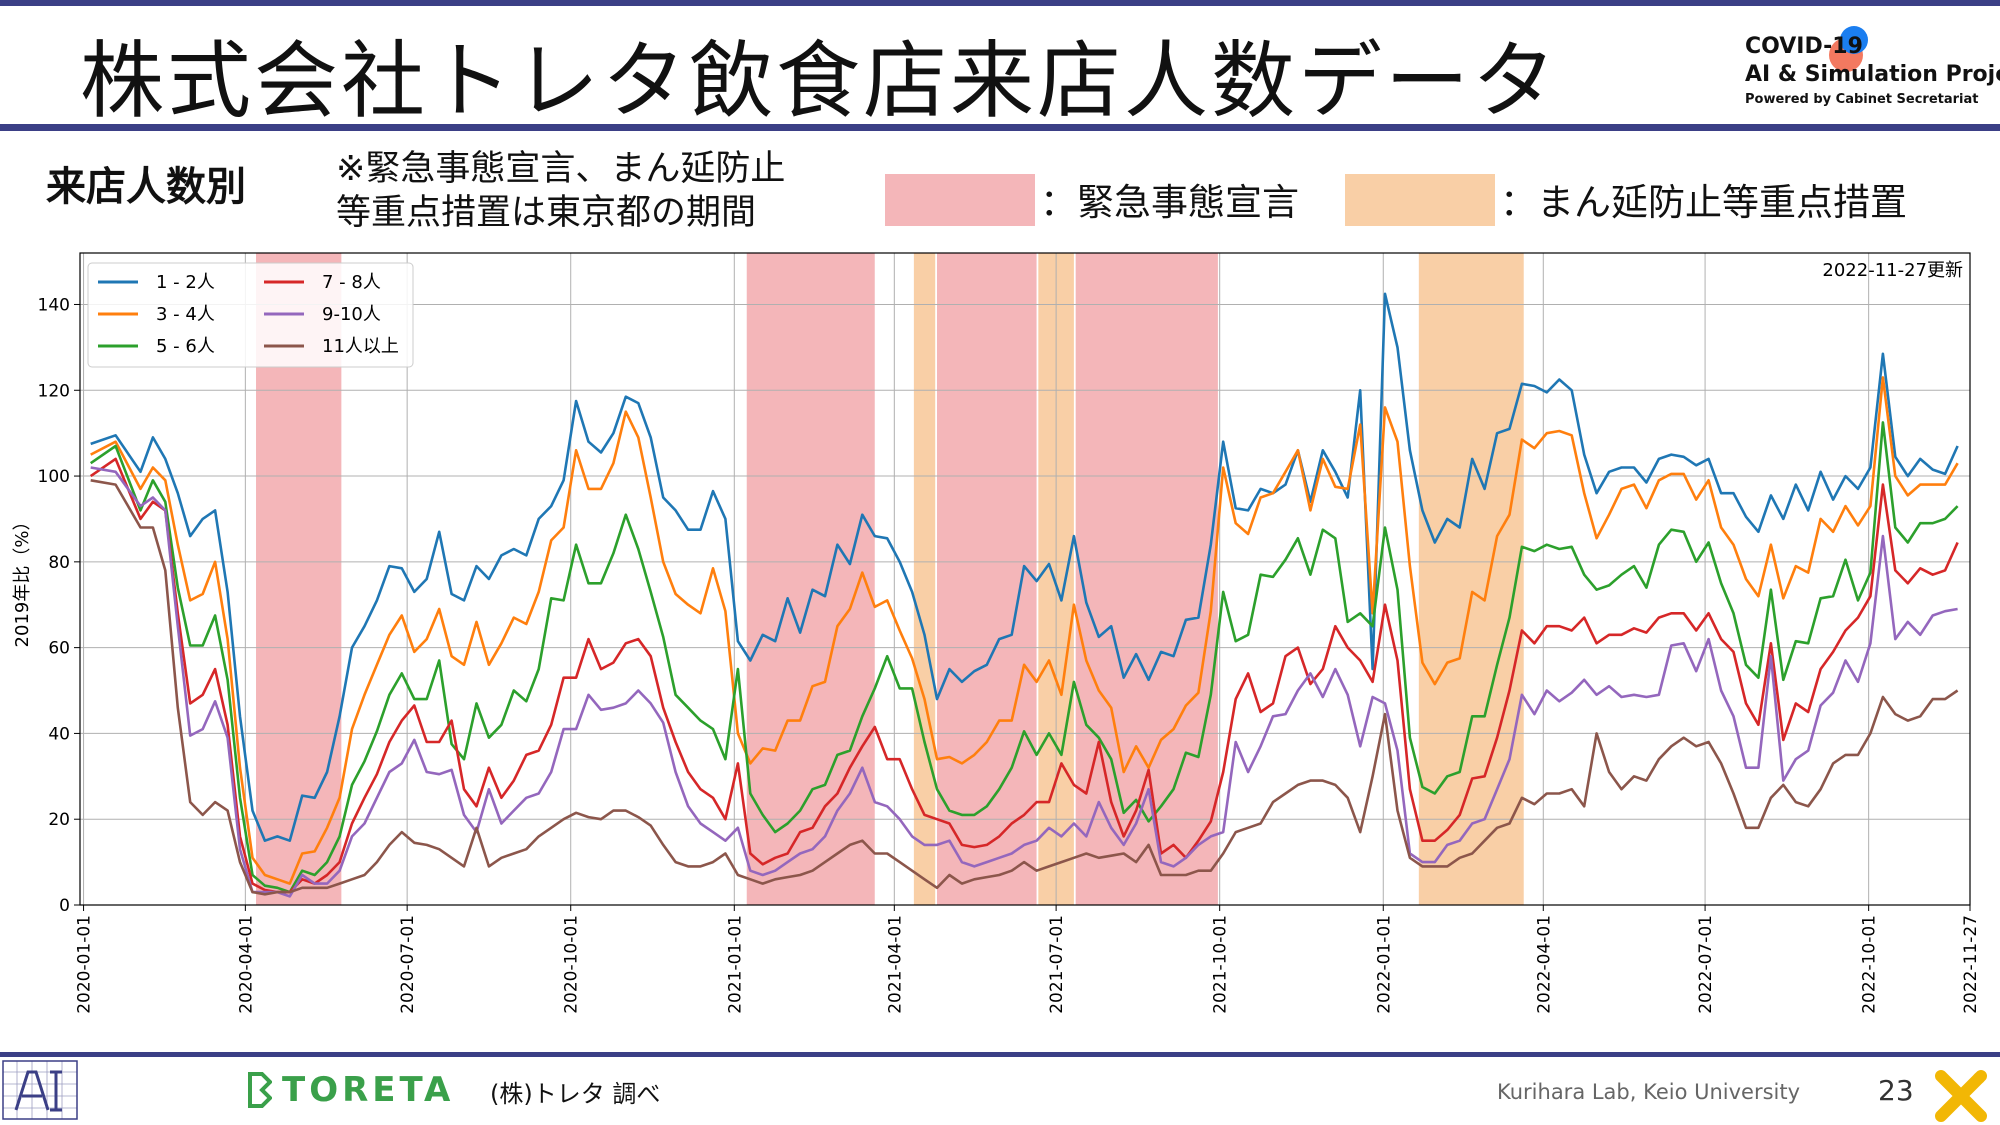  I want to click on legend-label-3: 5 - 6人, so click(185, 346).